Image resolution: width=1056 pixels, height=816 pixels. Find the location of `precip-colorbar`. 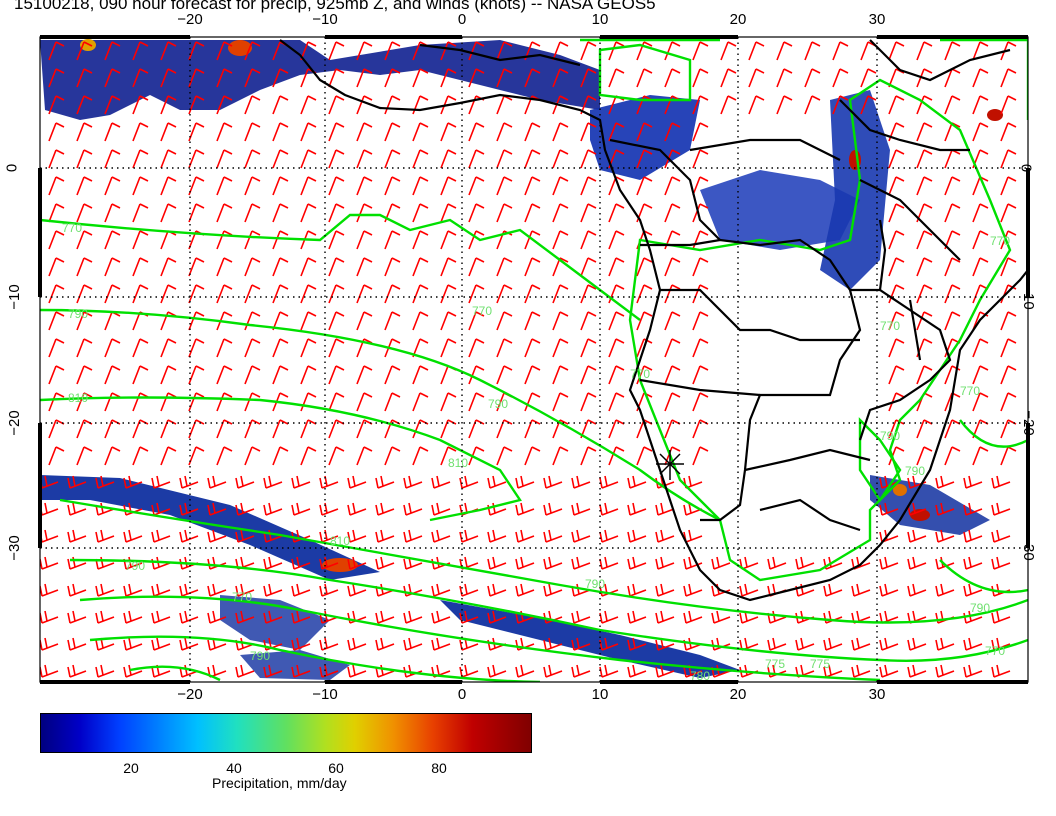

precip-colorbar is located at coordinates (286, 733).